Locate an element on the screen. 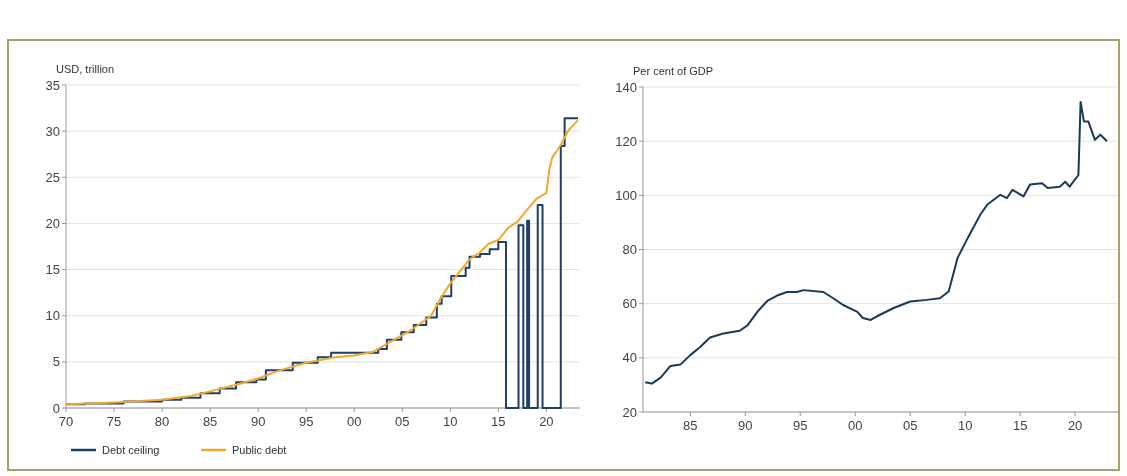 This screenshot has width=1127, height=476. x-tick-label: 80 is located at coordinates (162, 421).